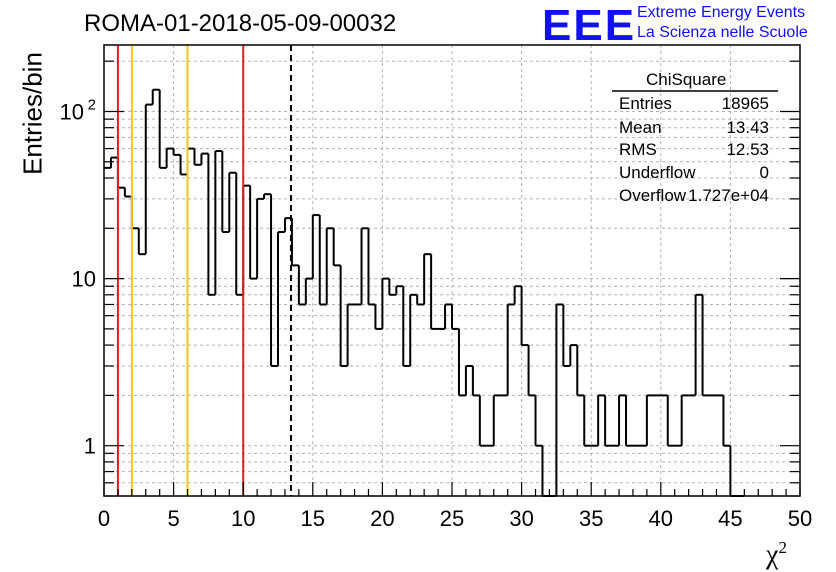 The width and height of the screenshot is (836, 572). Describe the element at coordinates (730, 518) in the screenshot. I see `x-tick-label: 45` at that location.